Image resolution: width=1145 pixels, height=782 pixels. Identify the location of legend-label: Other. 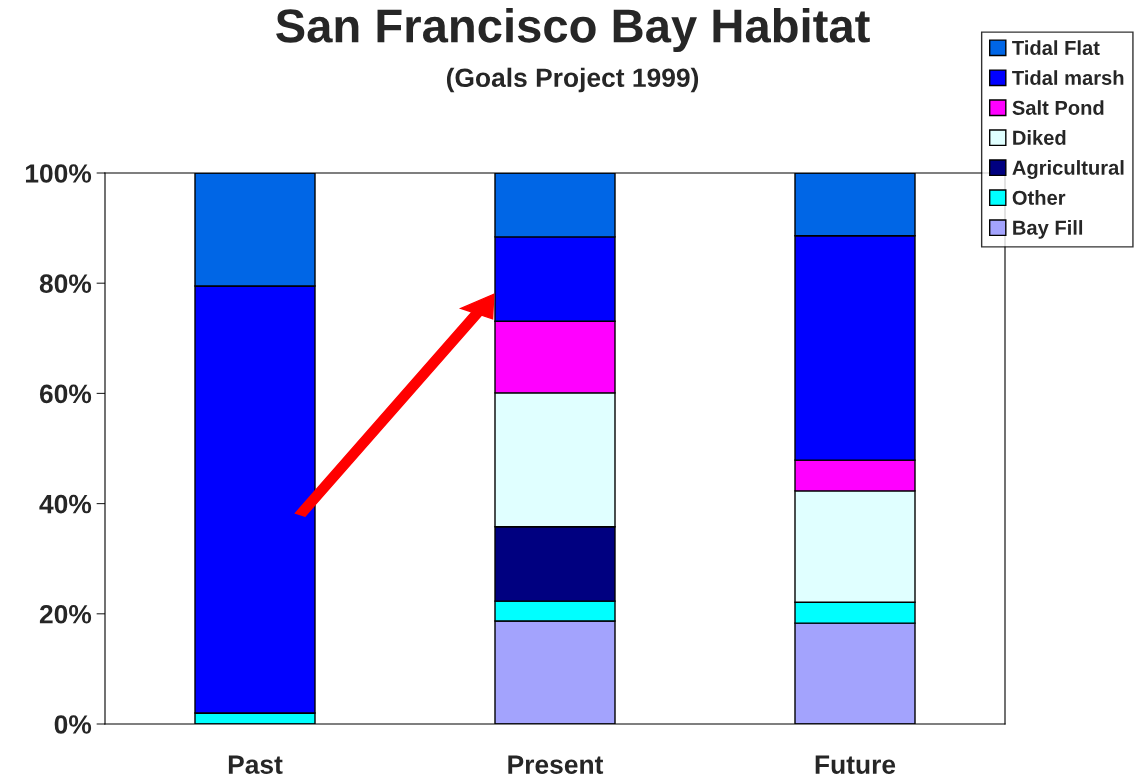
(1039, 197).